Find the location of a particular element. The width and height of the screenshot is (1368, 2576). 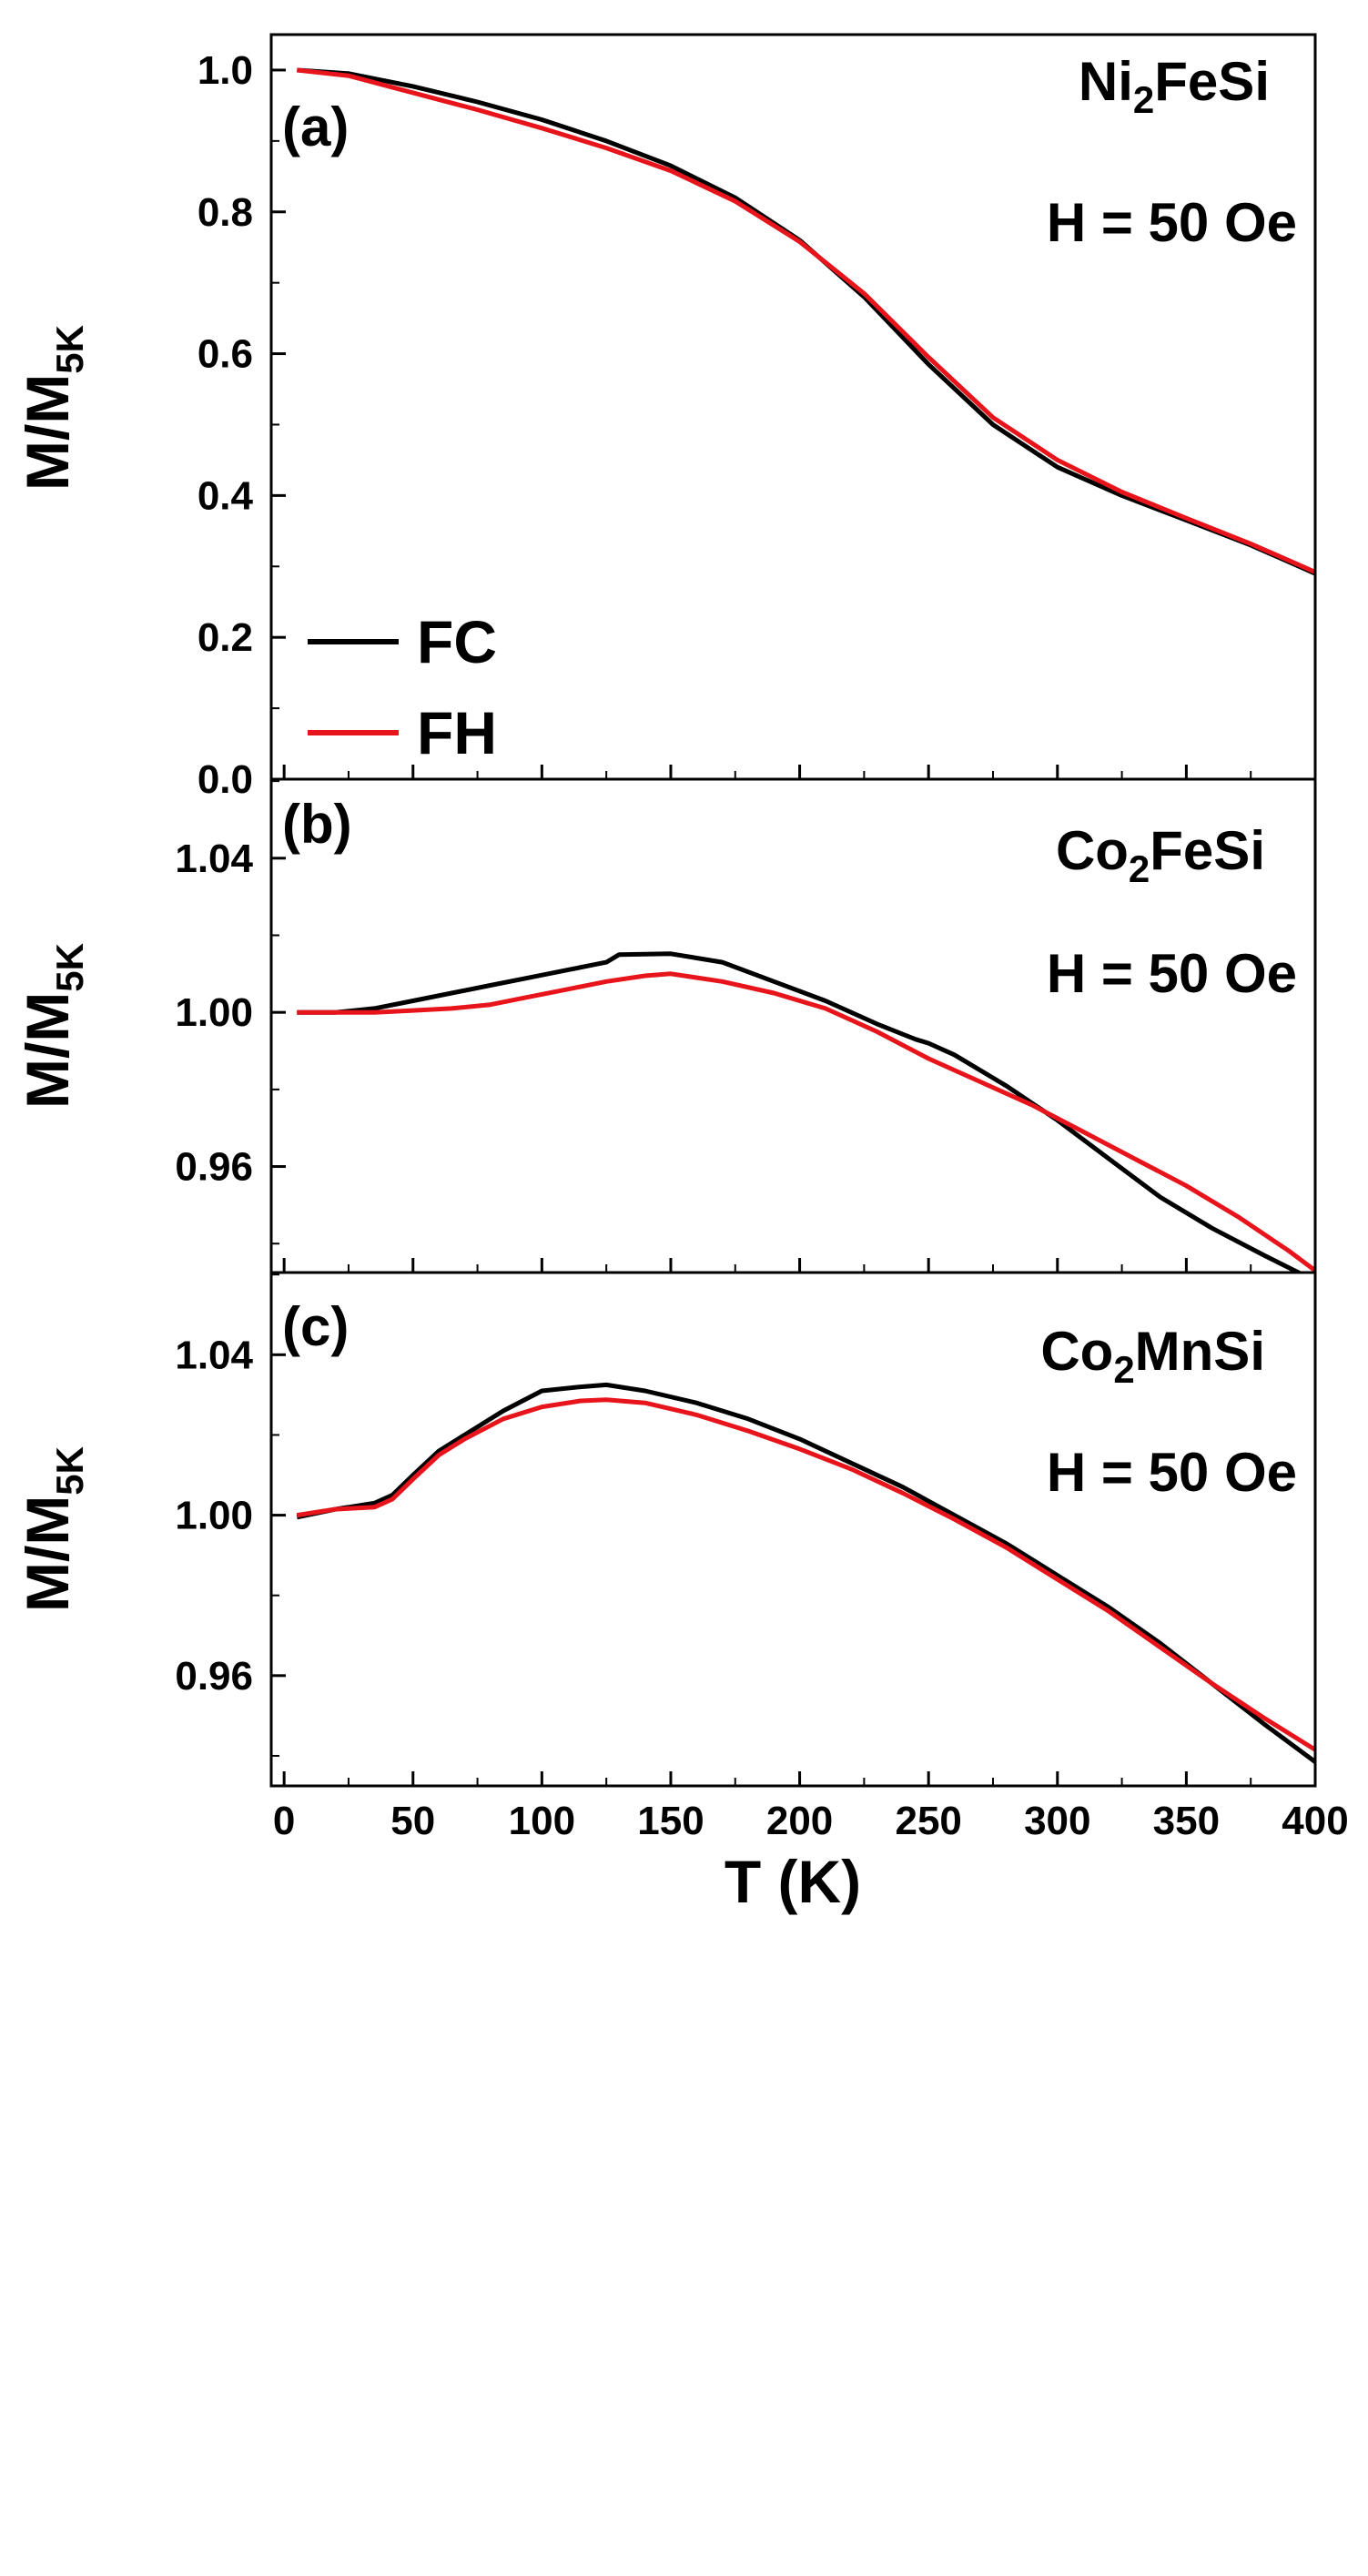

y-tick-label: 0.4 is located at coordinates (226, 495).